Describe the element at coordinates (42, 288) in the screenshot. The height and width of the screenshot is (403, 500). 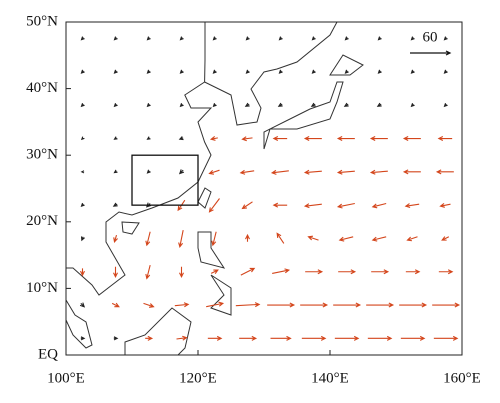
I see `y-tick-label: 10°N` at that location.